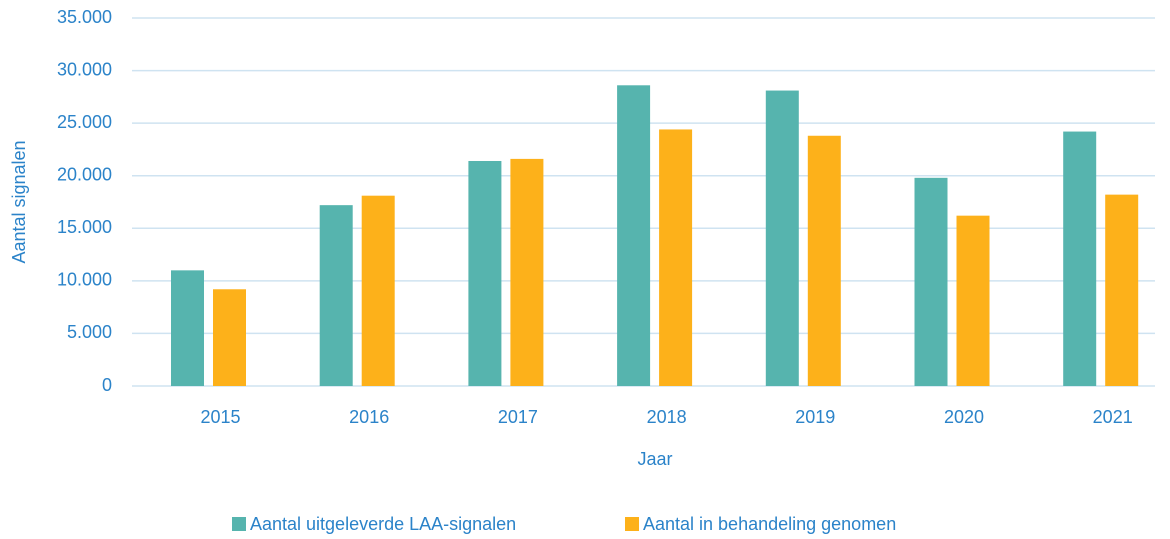 This screenshot has width=1170, height=539. What do you see at coordinates (383, 524) in the screenshot?
I see `legend-label: Aantal uitgeleverde LAA-signalen` at bounding box center [383, 524].